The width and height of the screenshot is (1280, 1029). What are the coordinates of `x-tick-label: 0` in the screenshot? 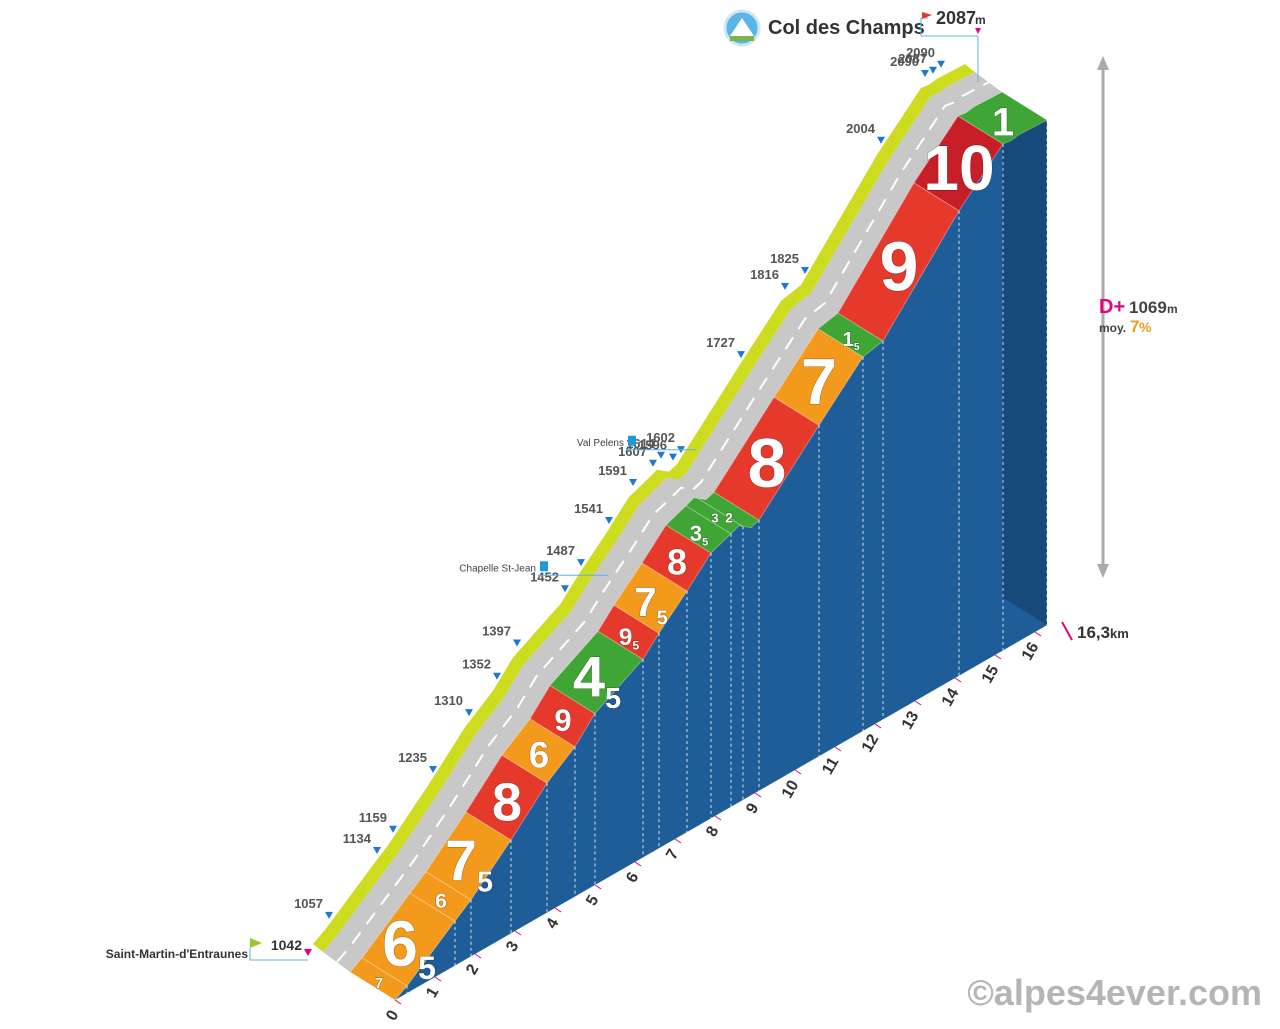 It's located at (392, 1015).